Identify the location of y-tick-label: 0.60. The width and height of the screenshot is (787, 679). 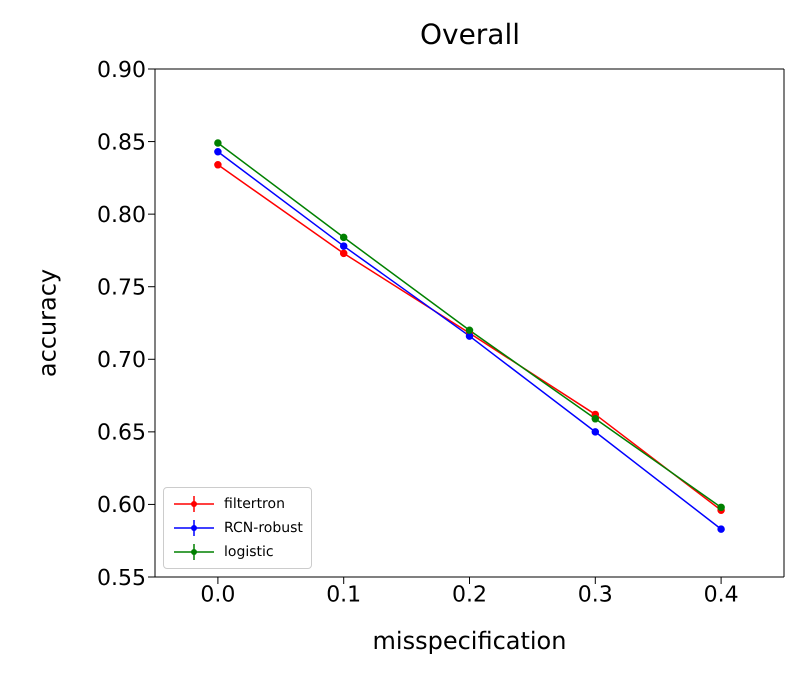
(121, 505).